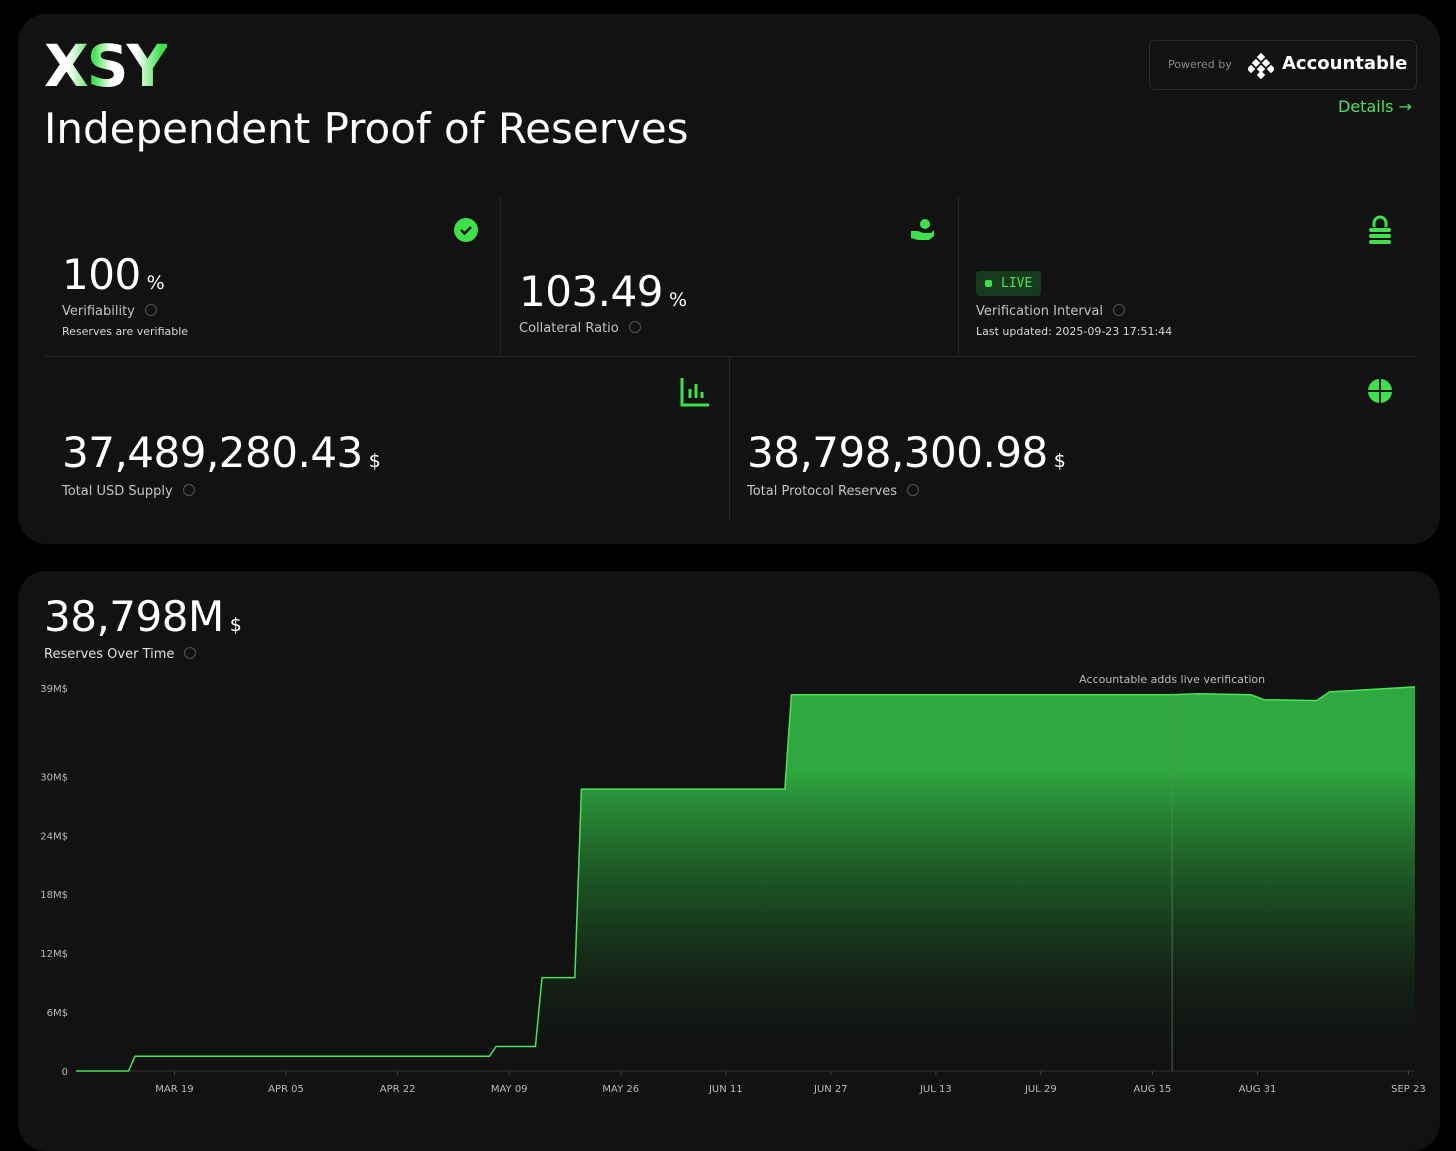 This screenshot has width=1456, height=1151. I want to click on y-tick-label: 12M$, so click(54, 954).